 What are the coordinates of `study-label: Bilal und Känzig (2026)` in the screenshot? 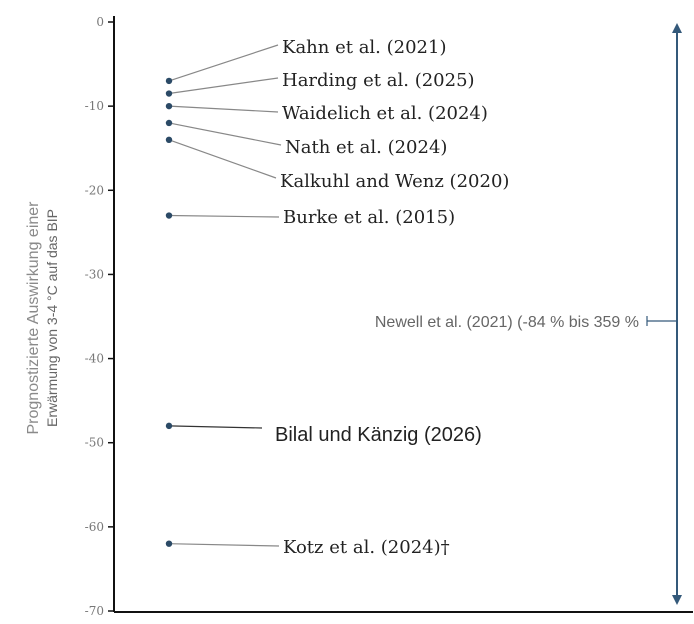 It's located at (378, 435).